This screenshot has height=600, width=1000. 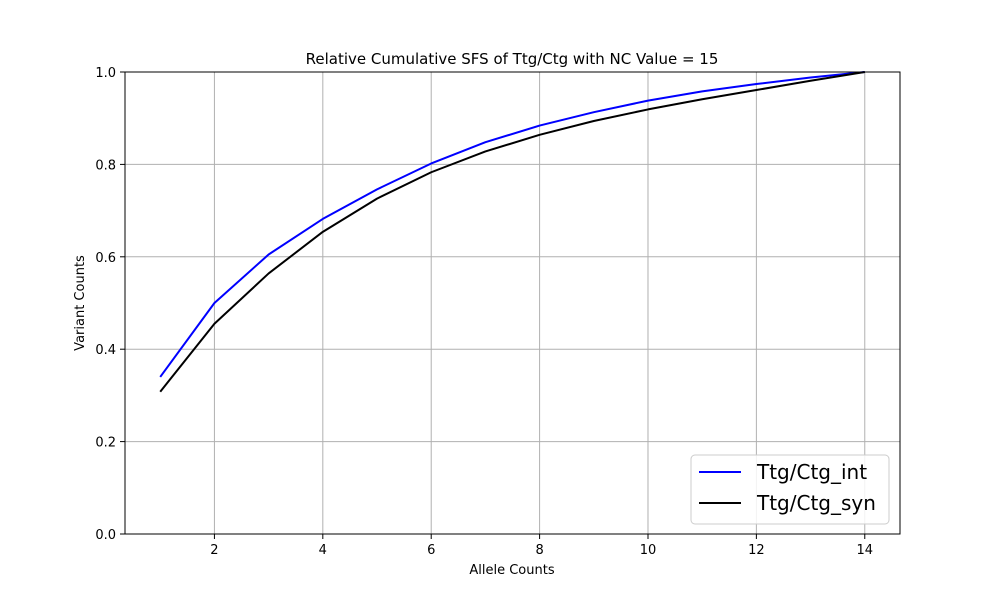 I want to click on legend-label-ttg-ctg-syn: Ttg/Ctg_syn, so click(x=816, y=503).